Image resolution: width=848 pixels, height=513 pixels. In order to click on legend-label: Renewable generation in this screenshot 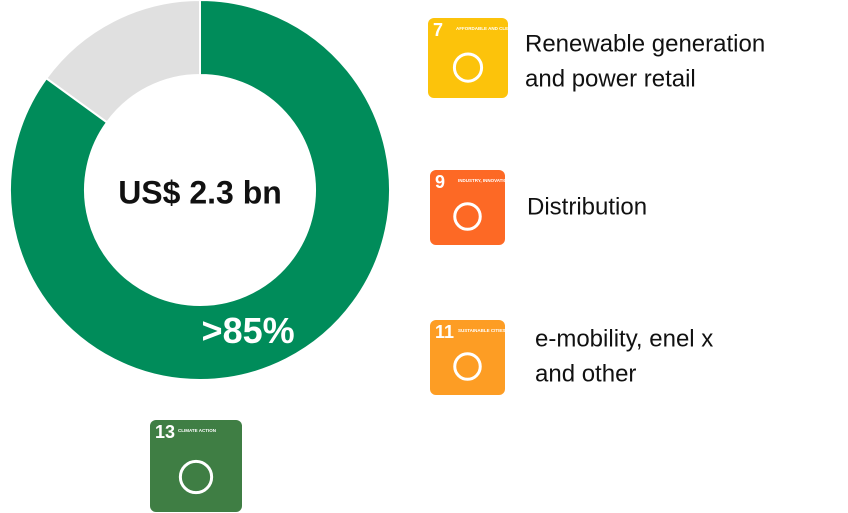, I will do `click(645, 43)`.